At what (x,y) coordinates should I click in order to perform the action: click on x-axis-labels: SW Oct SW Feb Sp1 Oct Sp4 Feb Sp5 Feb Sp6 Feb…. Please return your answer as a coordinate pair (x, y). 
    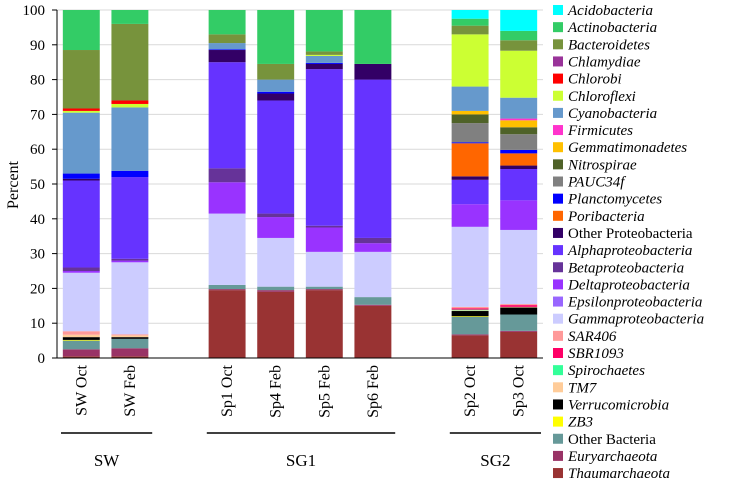
    Looking at the image, I should click on (300, 390).